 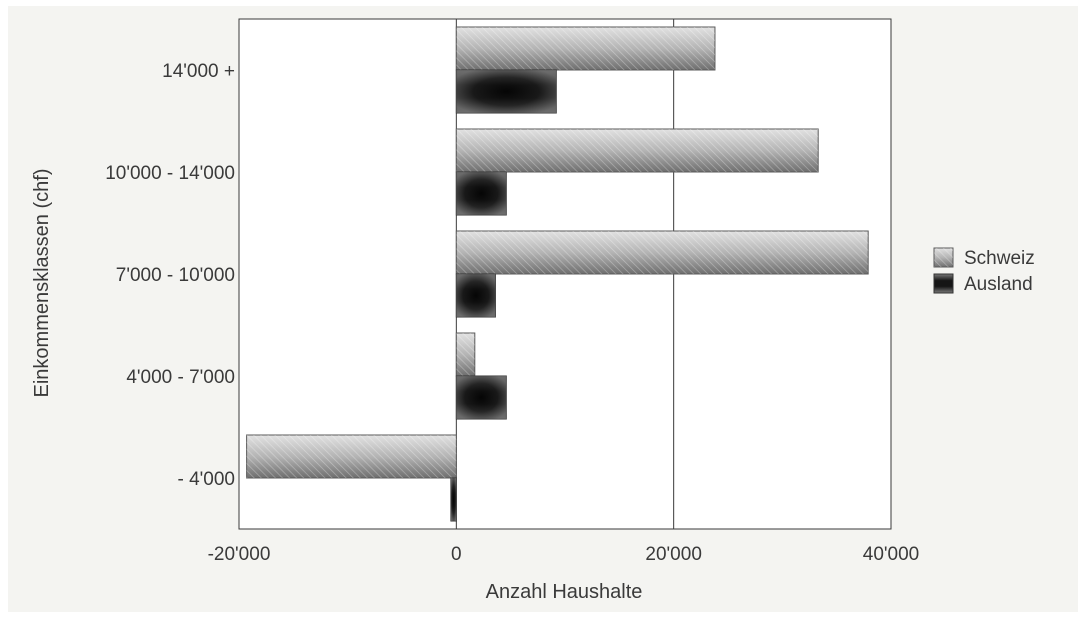 I want to click on y-axis-title: Einkommensklassen (chf), so click(x=42, y=283).